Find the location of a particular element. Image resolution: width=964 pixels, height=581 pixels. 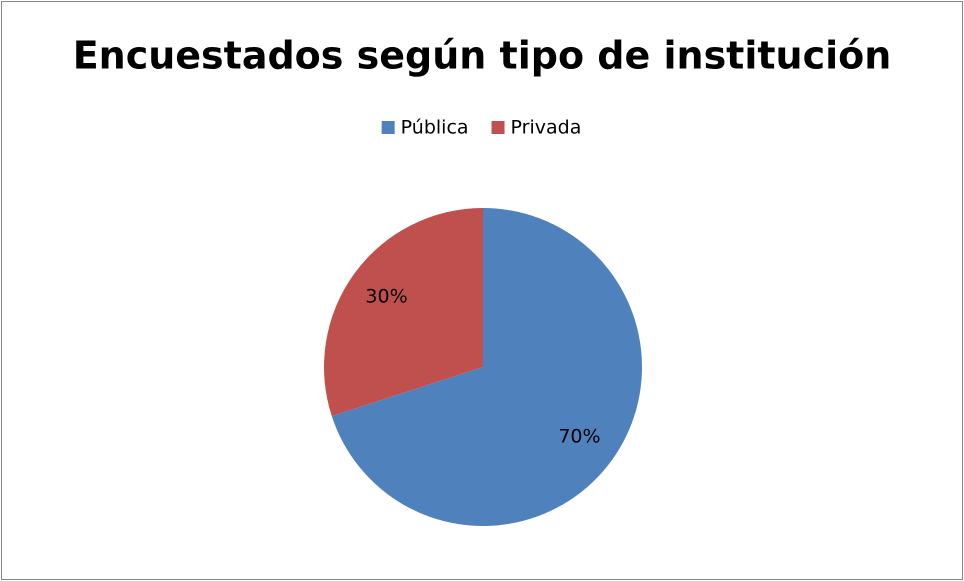

data-label: 70% is located at coordinates (579, 437).